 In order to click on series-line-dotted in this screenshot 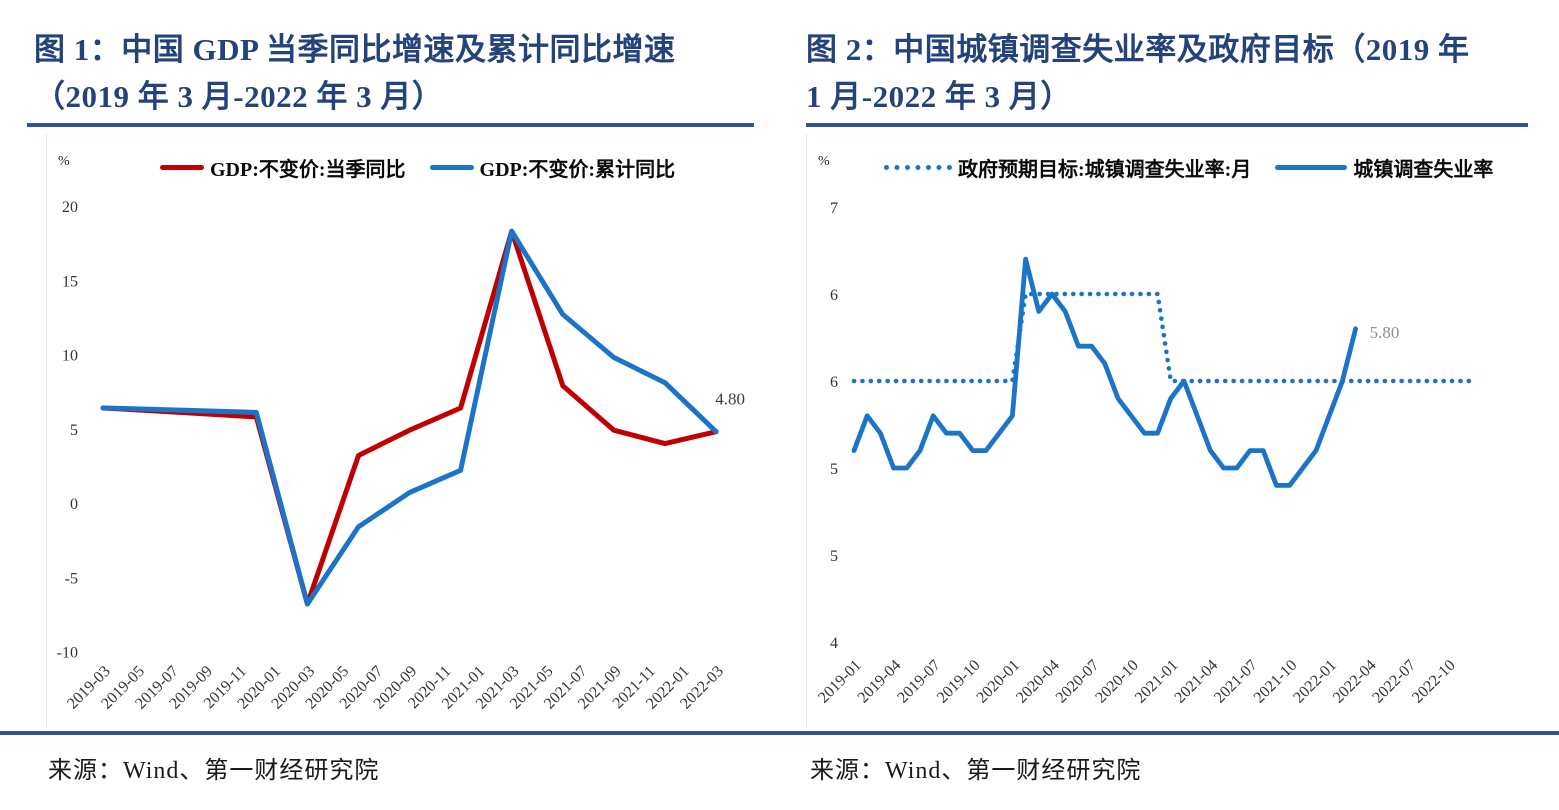, I will do `click(1164, 337)`.